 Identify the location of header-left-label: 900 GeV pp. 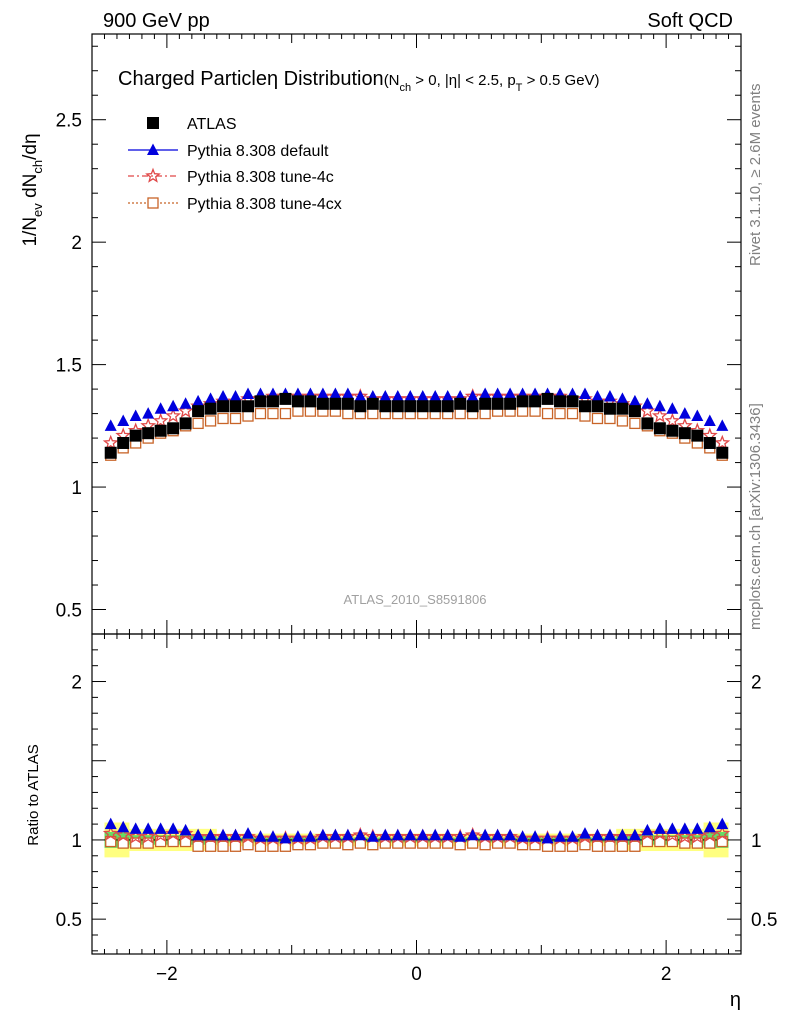
(156, 21).